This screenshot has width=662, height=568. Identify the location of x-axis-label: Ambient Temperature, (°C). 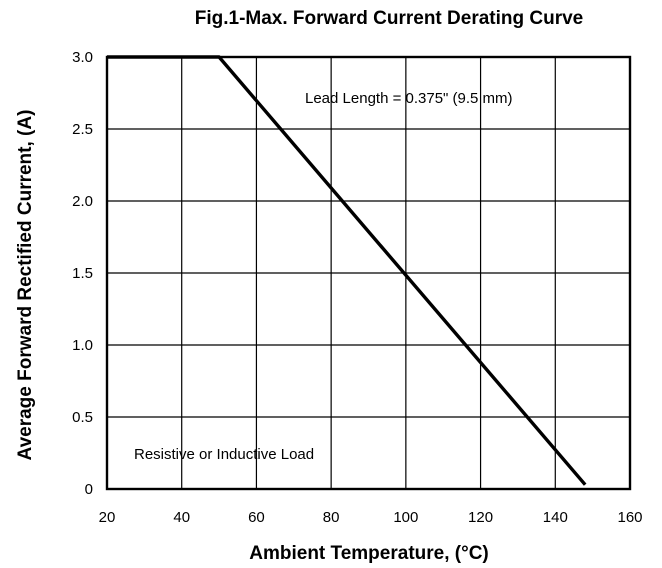
(369, 553).